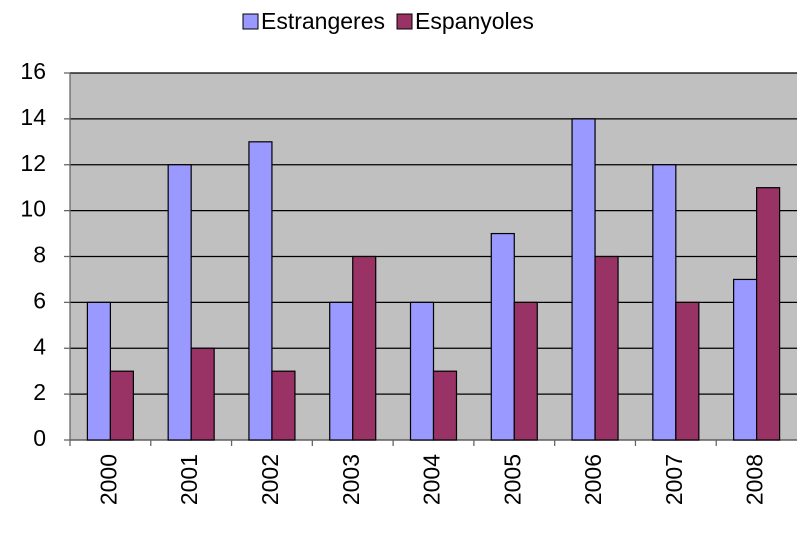 The height and width of the screenshot is (535, 797). Describe the element at coordinates (33, 71) in the screenshot. I see `y-tick-label: 16` at that location.